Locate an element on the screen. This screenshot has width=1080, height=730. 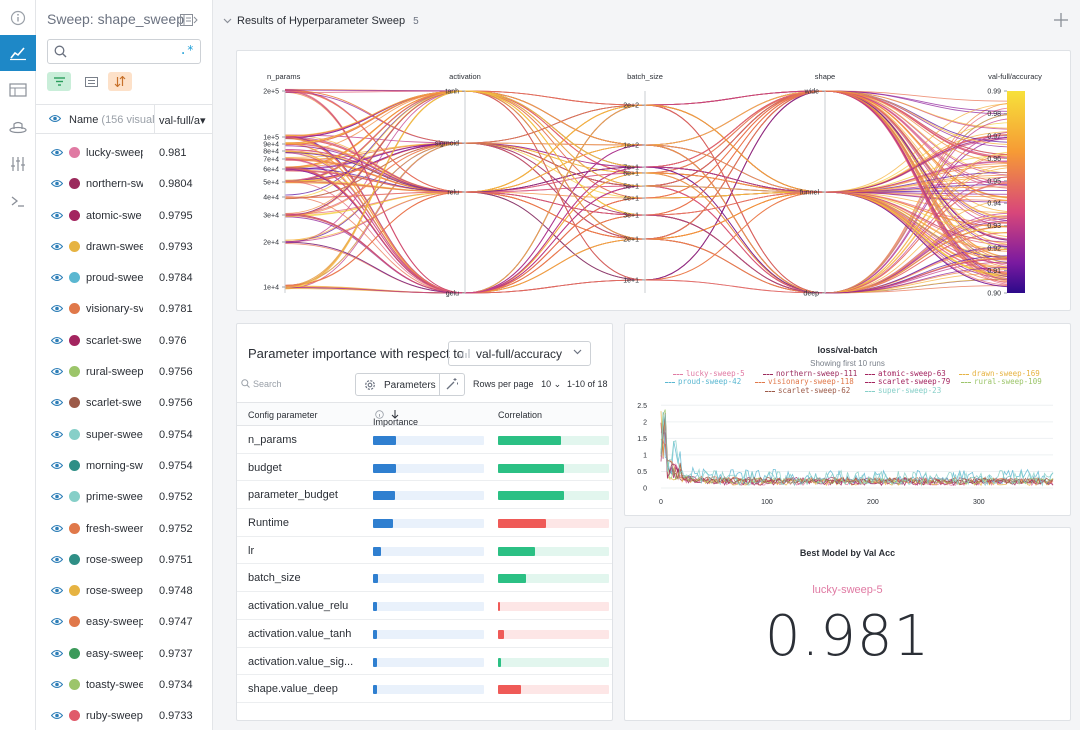
run-name: fresh-sweer is located at coordinates (114, 528).